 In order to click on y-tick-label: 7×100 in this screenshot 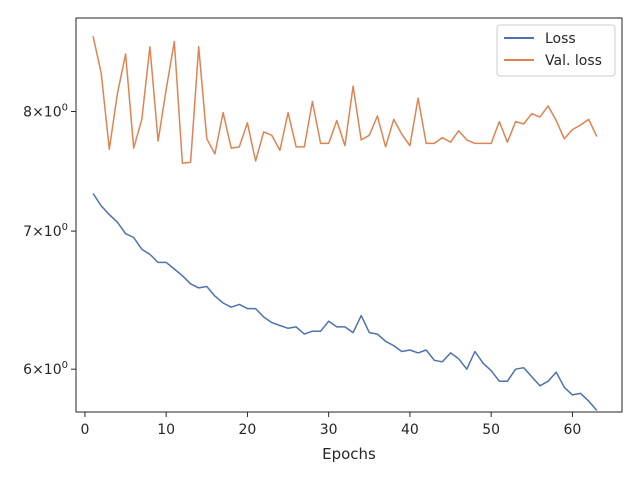, I will do `click(45, 231)`.